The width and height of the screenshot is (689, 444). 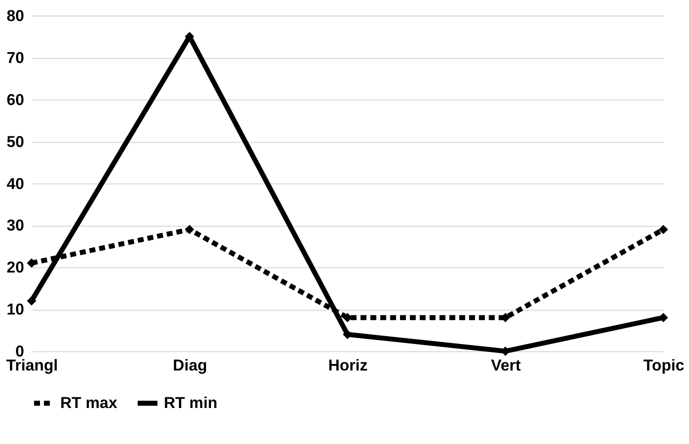 I want to click on x-tick-label: Topic, so click(x=663, y=365).